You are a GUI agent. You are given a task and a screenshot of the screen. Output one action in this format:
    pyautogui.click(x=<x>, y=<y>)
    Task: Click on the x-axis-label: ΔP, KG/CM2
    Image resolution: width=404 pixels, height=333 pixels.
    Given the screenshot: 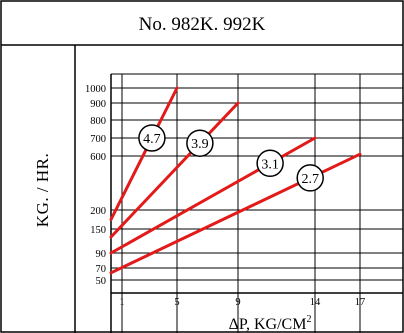 What is the action you would take?
    pyautogui.click(x=270, y=323)
    